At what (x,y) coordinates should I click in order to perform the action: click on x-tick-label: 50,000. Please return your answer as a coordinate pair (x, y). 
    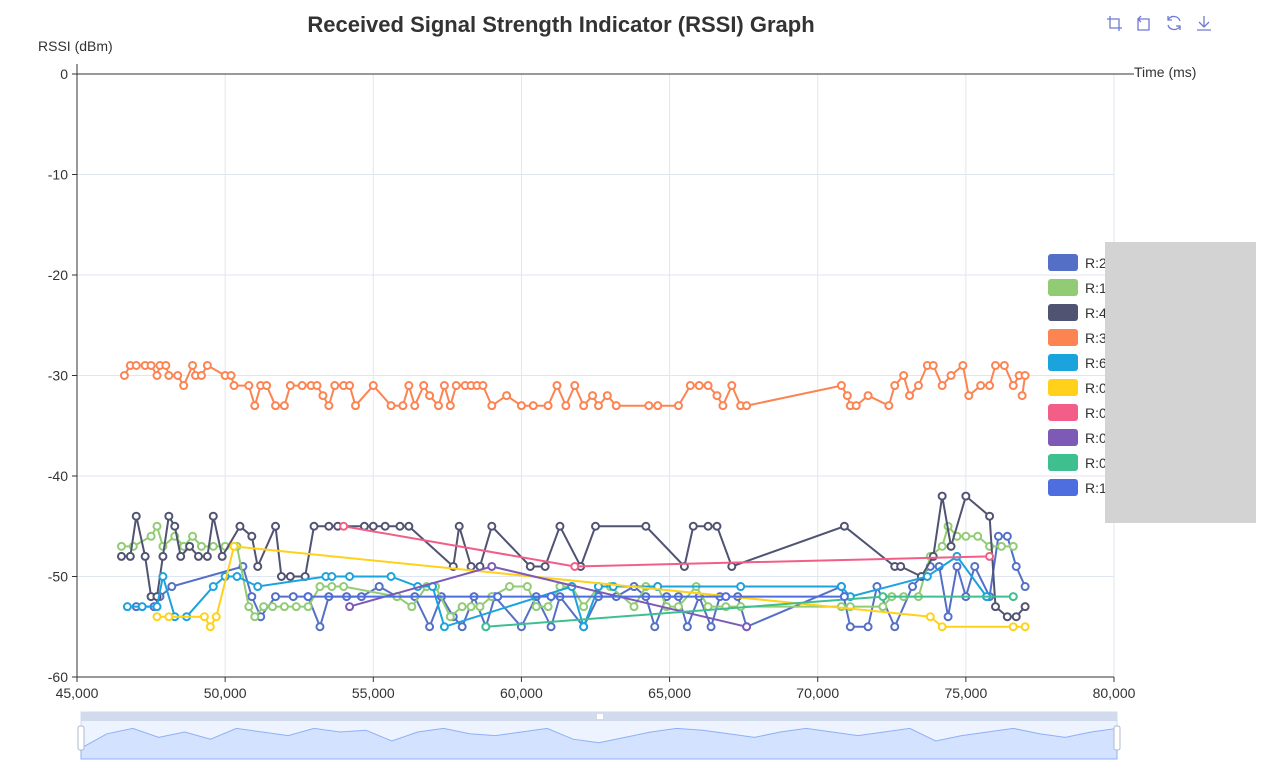
    Looking at the image, I should click on (225, 693).